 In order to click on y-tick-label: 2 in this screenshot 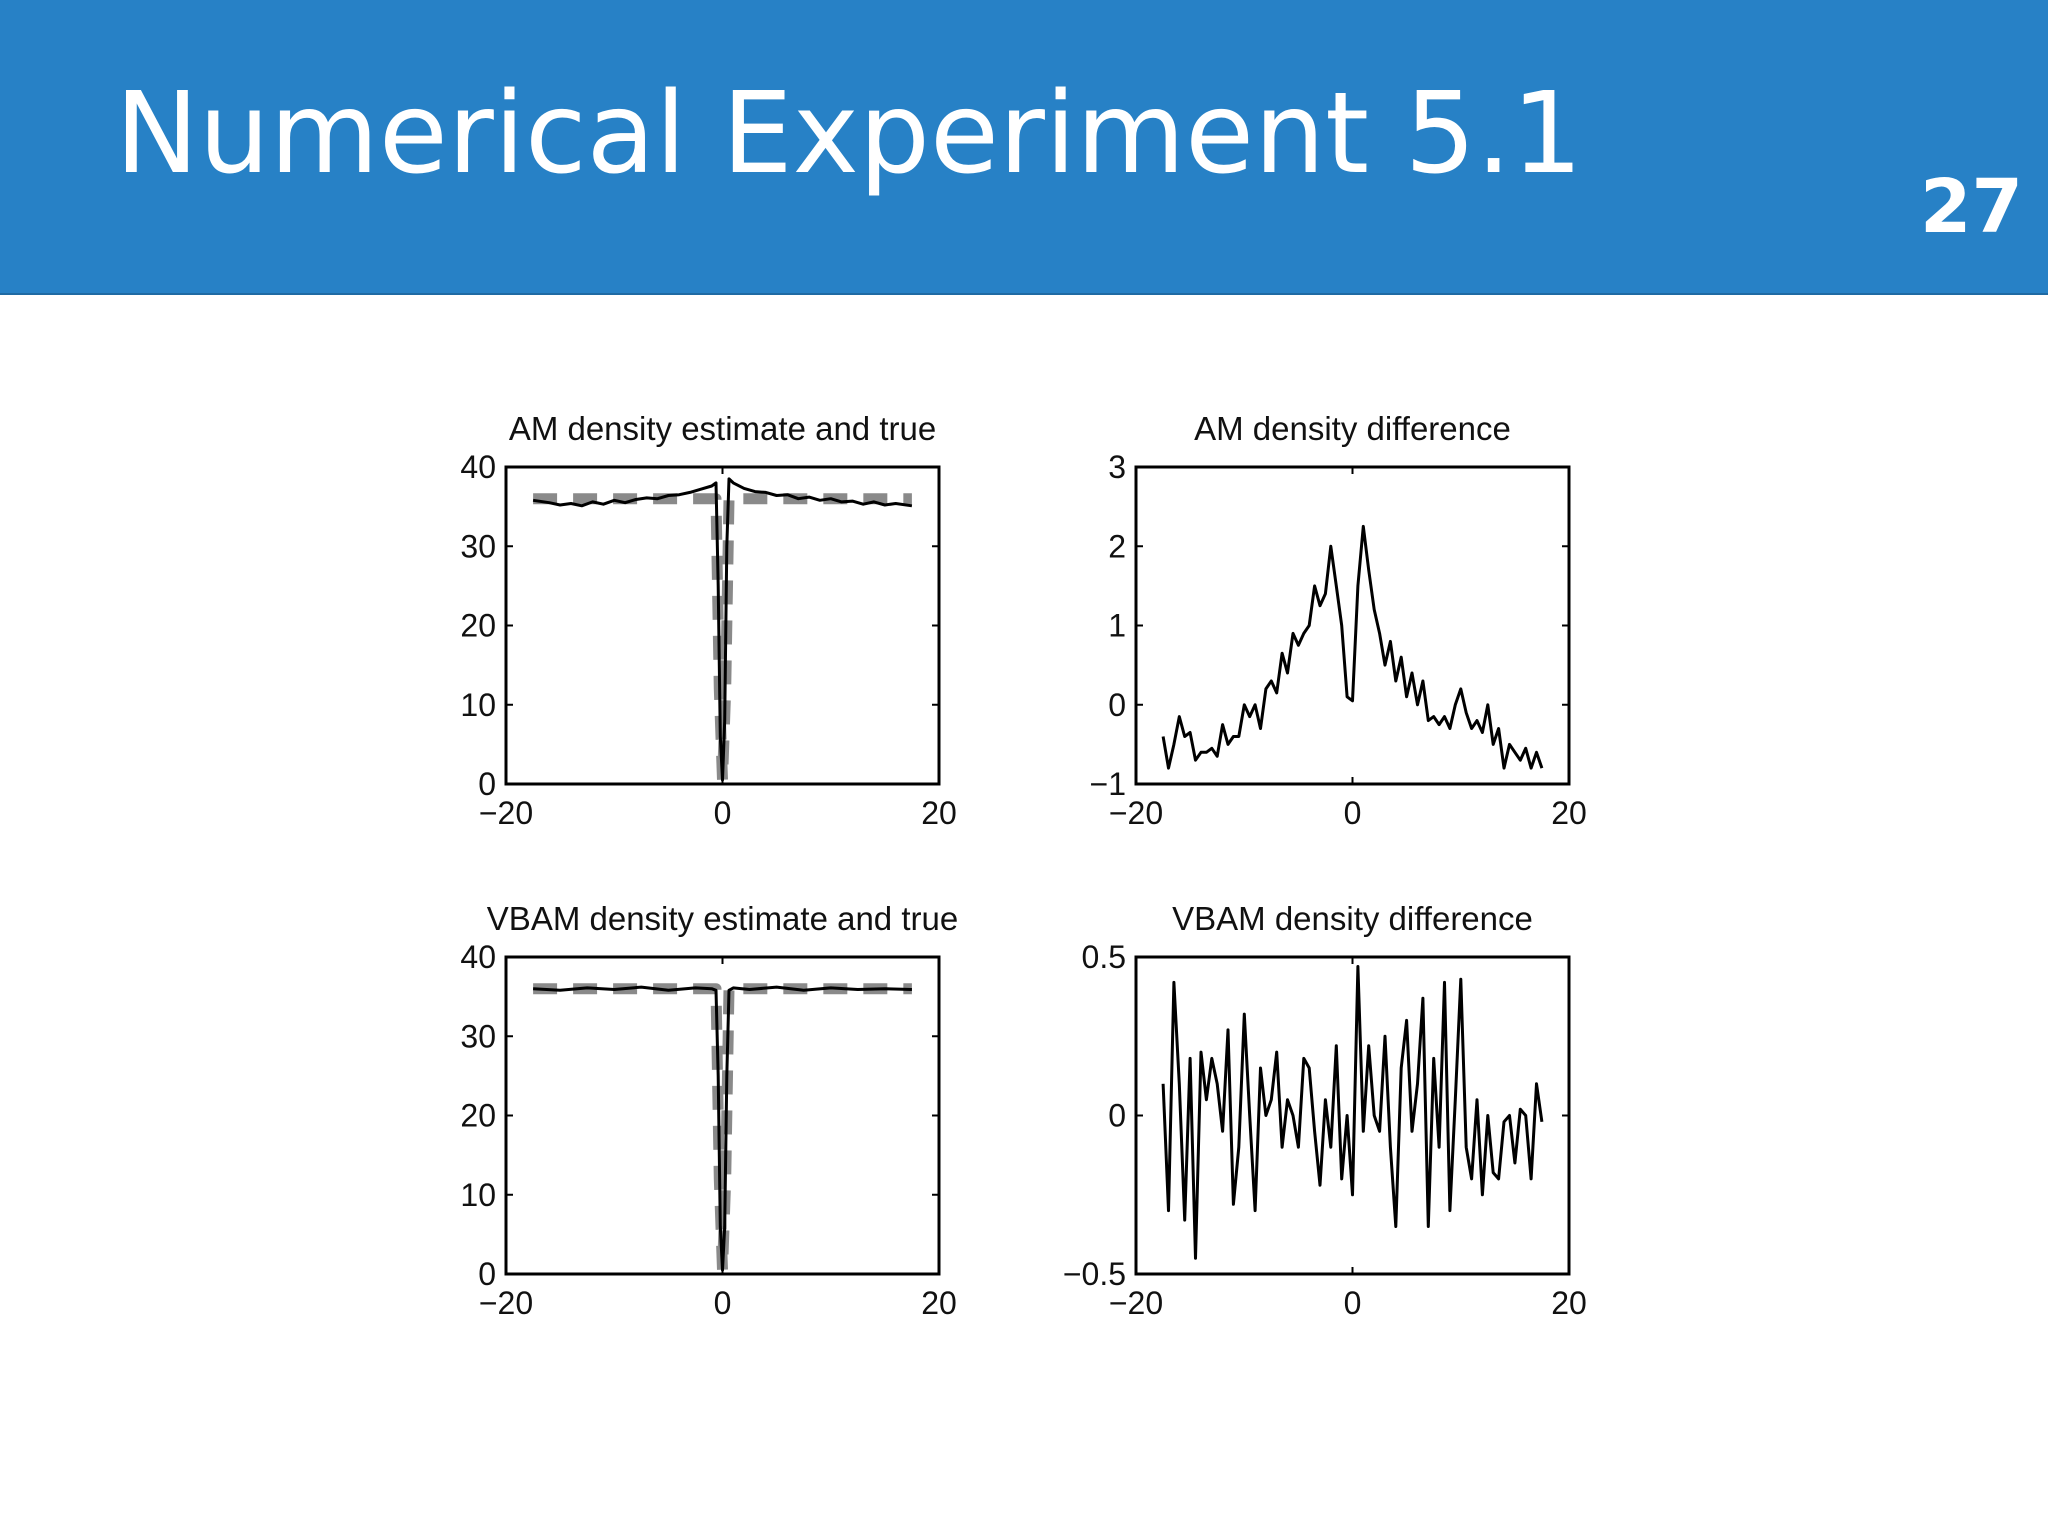, I will do `click(1117, 546)`.